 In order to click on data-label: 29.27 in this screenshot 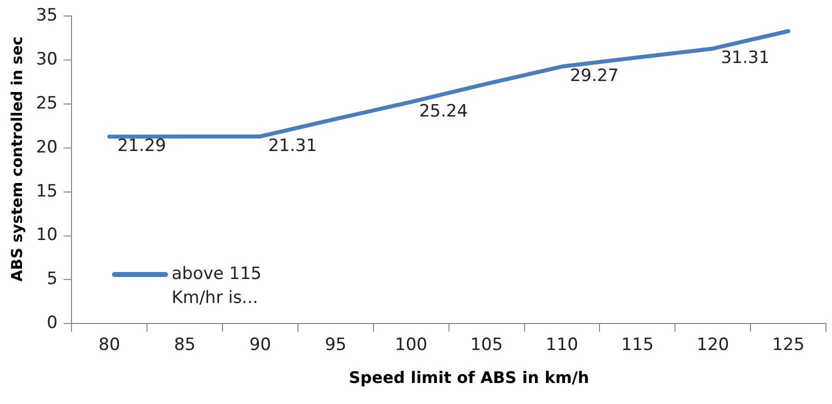, I will do `click(594, 76)`.